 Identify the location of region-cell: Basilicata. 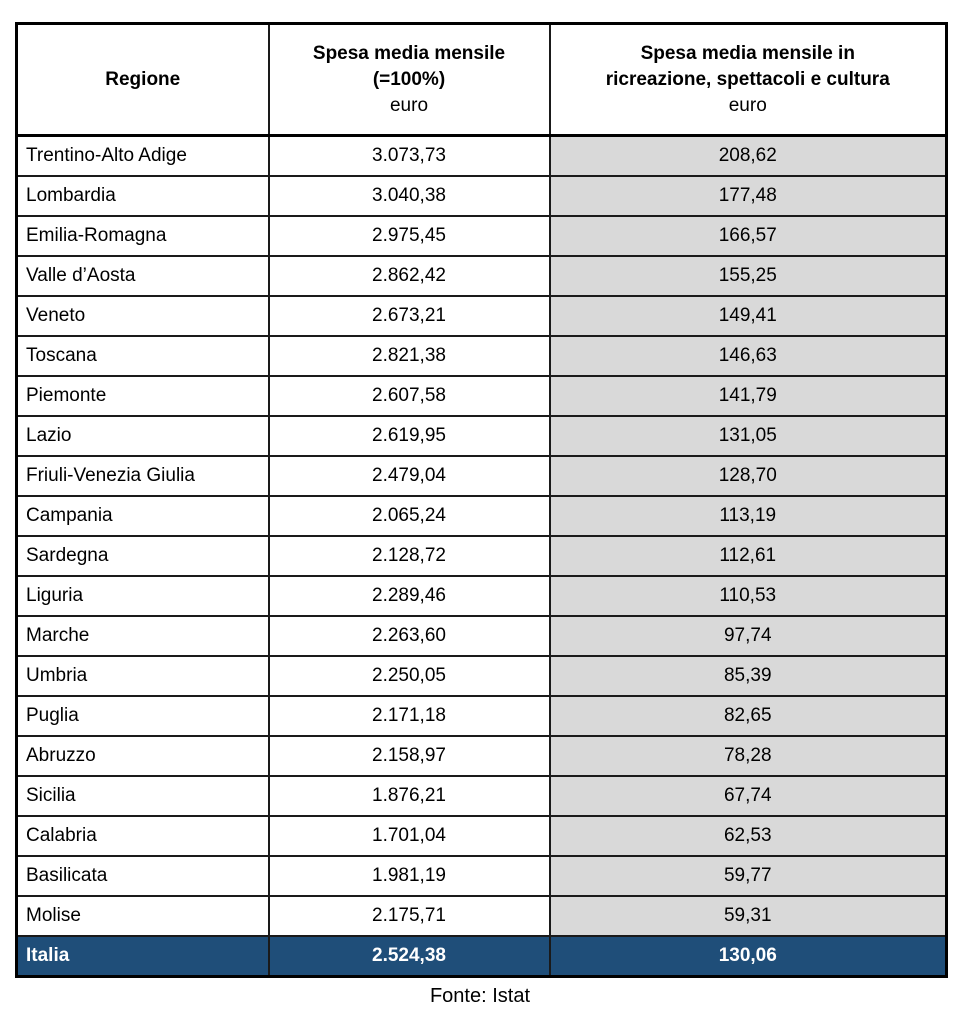
(142, 876).